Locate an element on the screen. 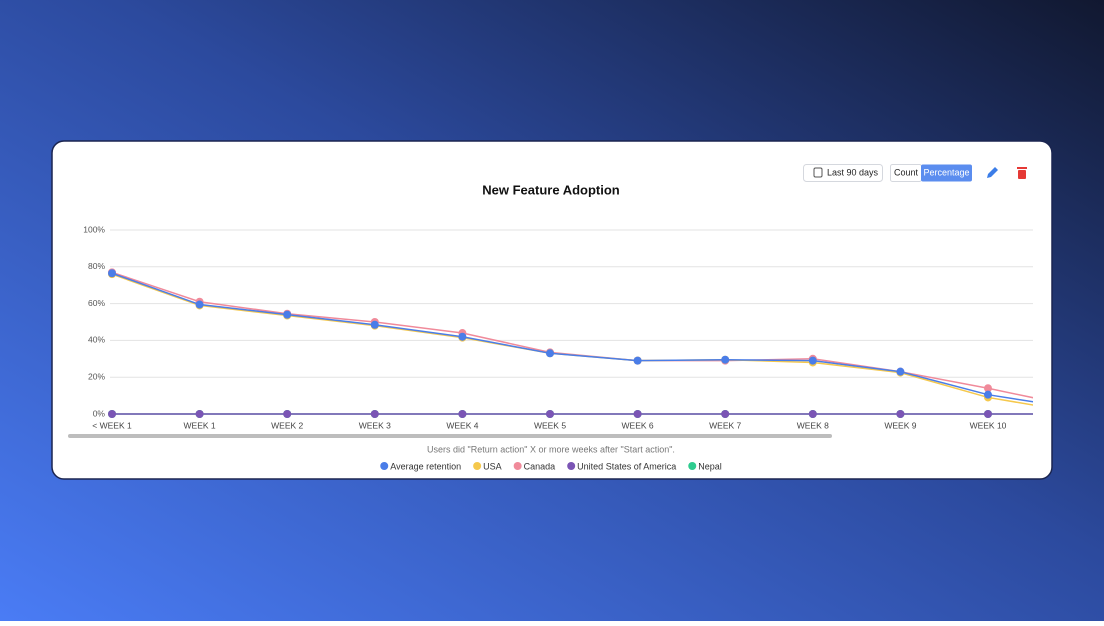 Image resolution: width=1104 pixels, height=626 pixels. toggle-label: Percentage is located at coordinates (946, 172).